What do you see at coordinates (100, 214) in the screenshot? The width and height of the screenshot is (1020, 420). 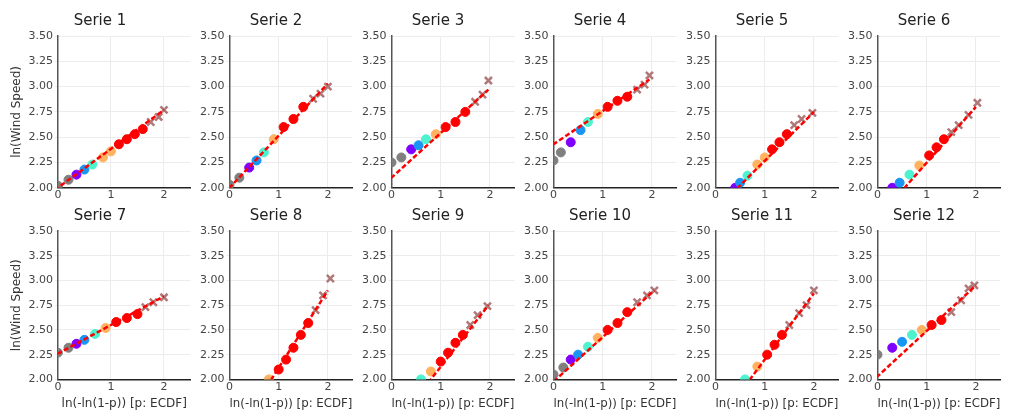 I see `chart-title: Serie 7` at bounding box center [100, 214].